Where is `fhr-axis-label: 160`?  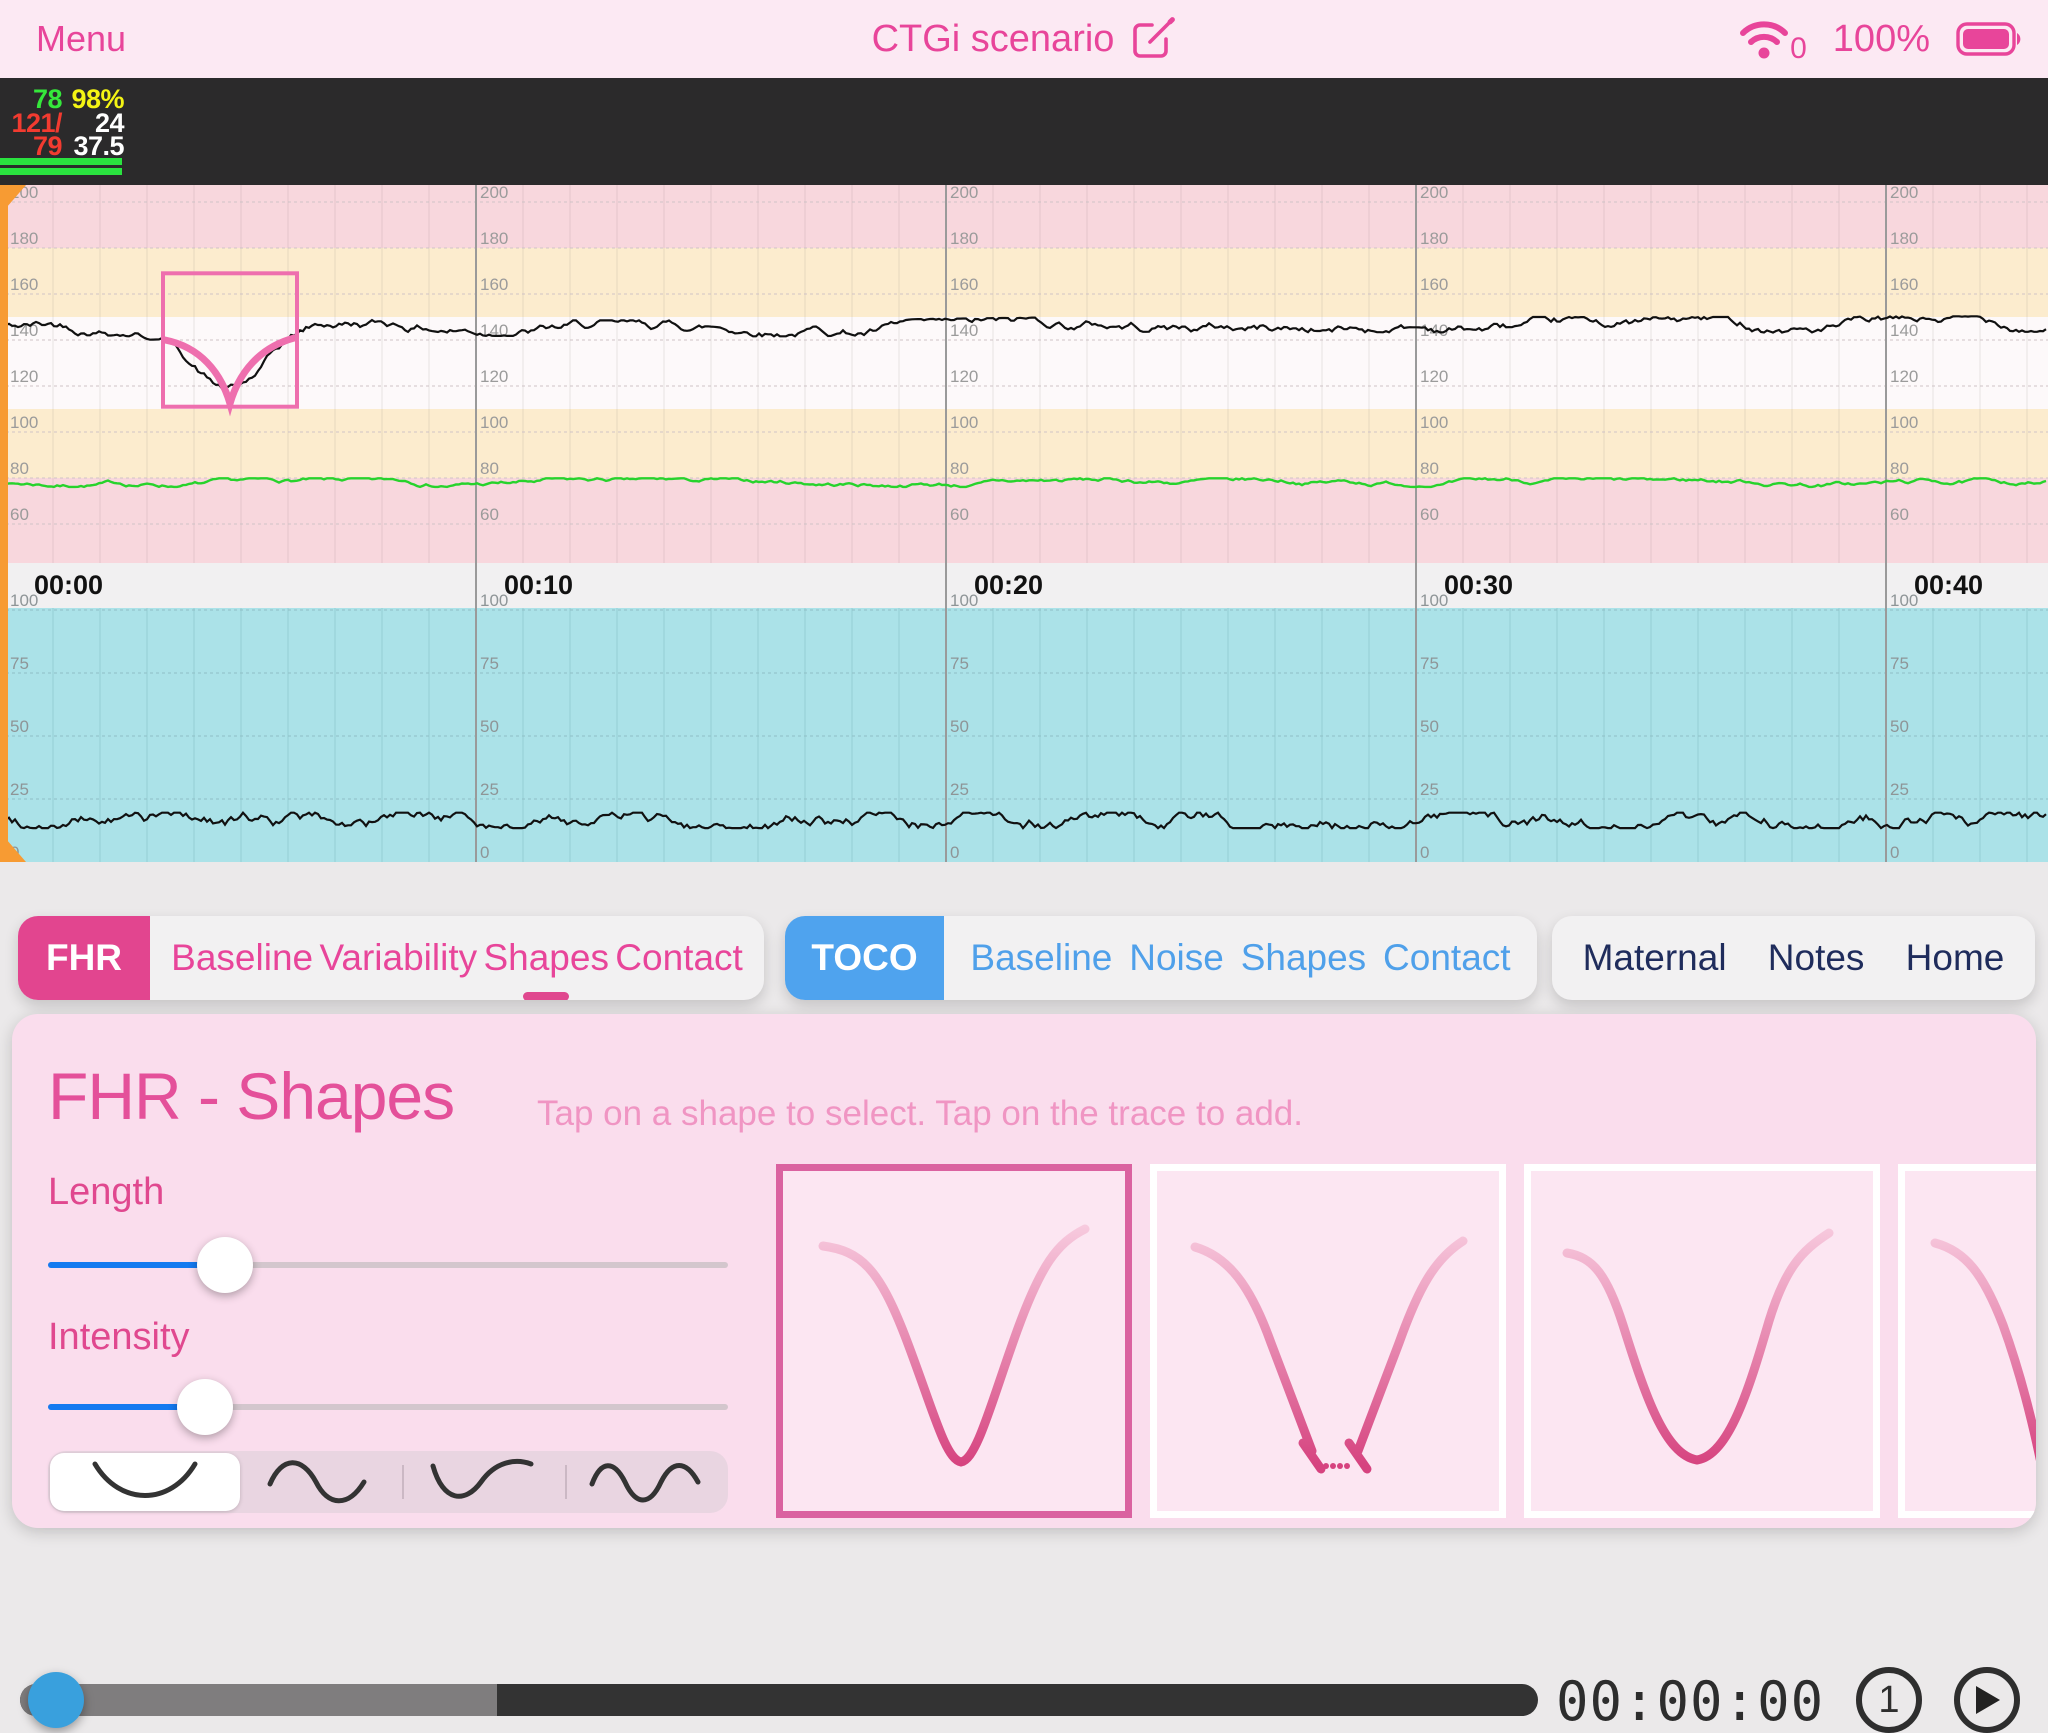 fhr-axis-label: 160 is located at coordinates (1434, 284).